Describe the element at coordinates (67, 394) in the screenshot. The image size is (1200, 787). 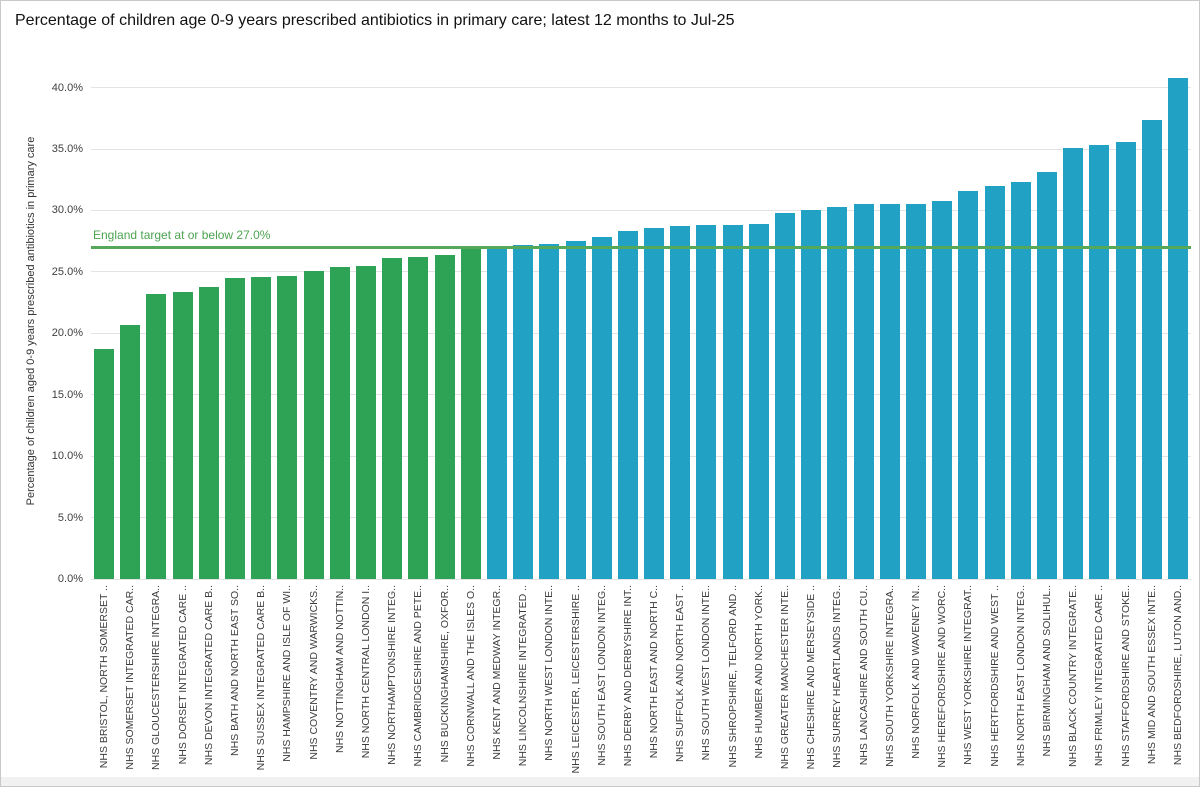
I see `y-axis-tick-label: 15.0%` at that location.